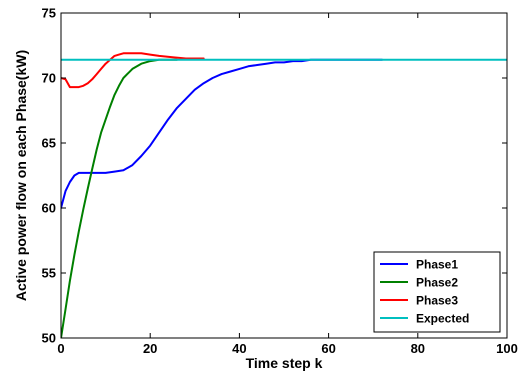 This screenshot has height=372, width=520. Describe the element at coordinates (60, 348) in the screenshot. I see `x-tick-label: 0` at that location.